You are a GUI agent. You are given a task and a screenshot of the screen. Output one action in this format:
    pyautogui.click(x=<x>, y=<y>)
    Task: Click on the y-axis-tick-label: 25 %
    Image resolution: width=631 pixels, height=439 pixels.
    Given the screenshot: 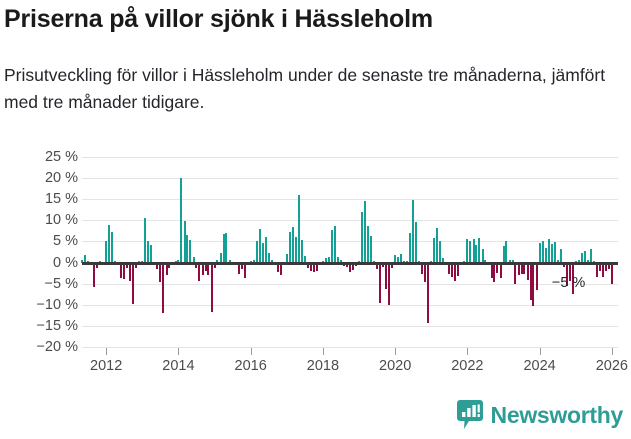 What is the action you would take?
    pyautogui.click(x=61, y=157)
    